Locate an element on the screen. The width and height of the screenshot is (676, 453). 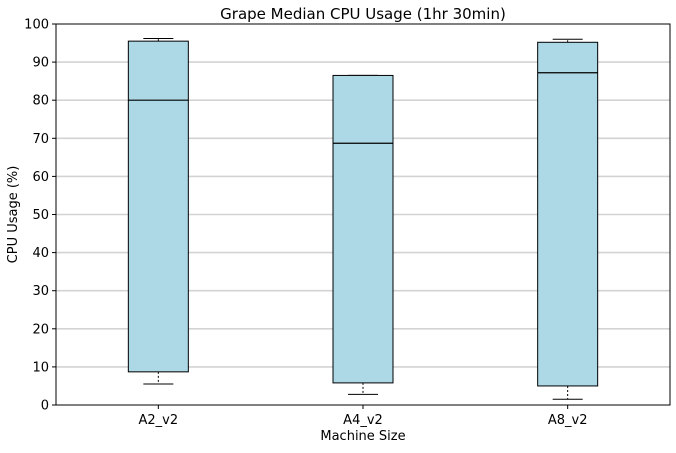
x-axis-ticks: A2_v2 A4_v2 A8_v2 is located at coordinates (363, 416).